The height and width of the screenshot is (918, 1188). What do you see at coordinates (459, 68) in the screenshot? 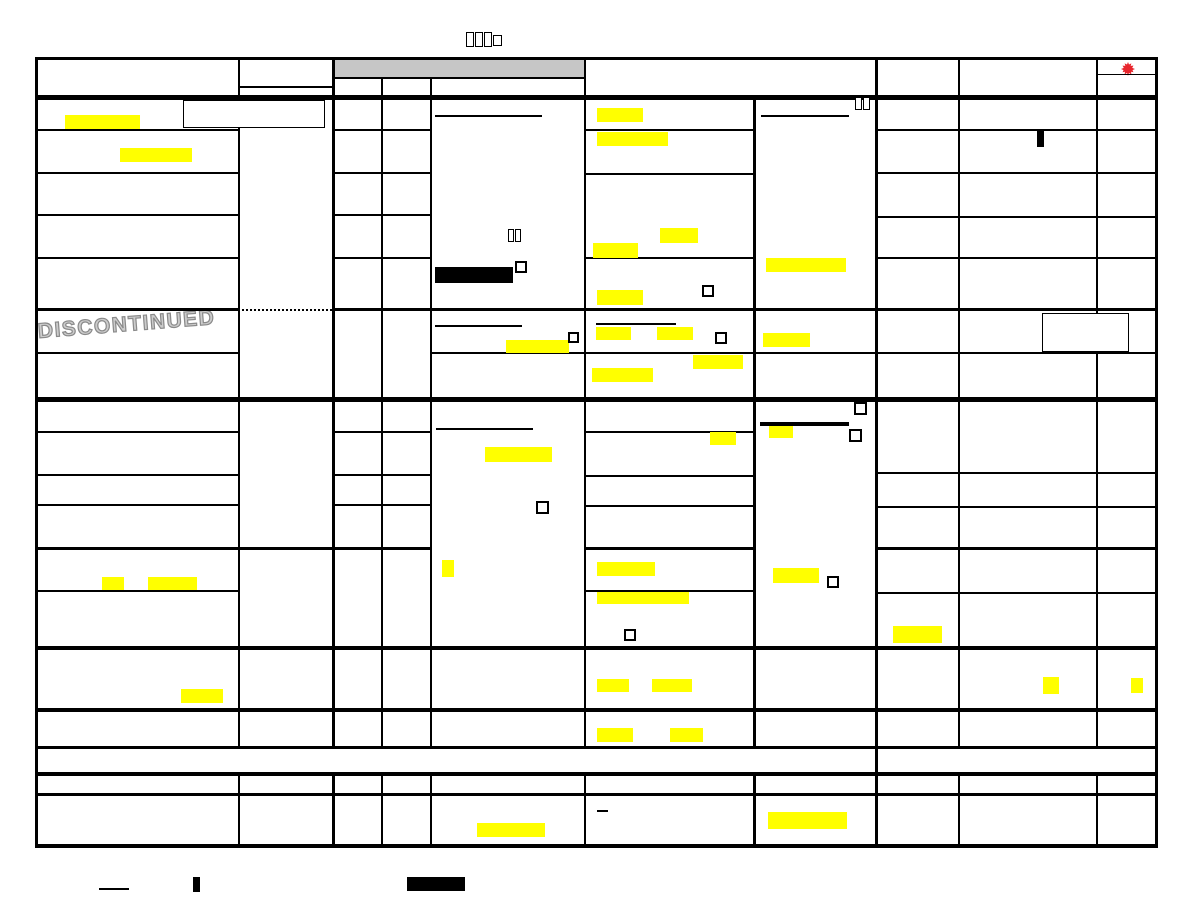
I see `header-shaded-band` at bounding box center [459, 68].